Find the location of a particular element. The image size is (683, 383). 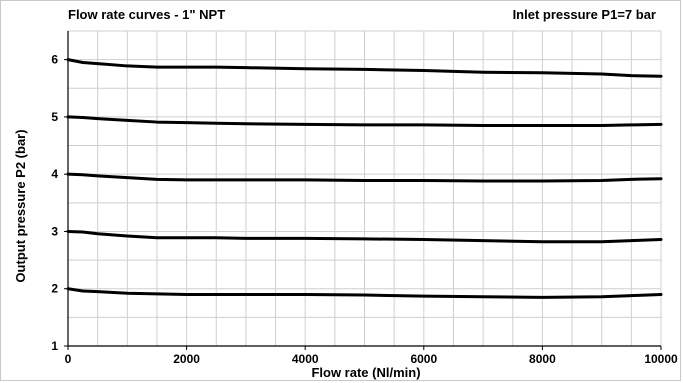

y-tick-label: 2 is located at coordinates (54, 289).